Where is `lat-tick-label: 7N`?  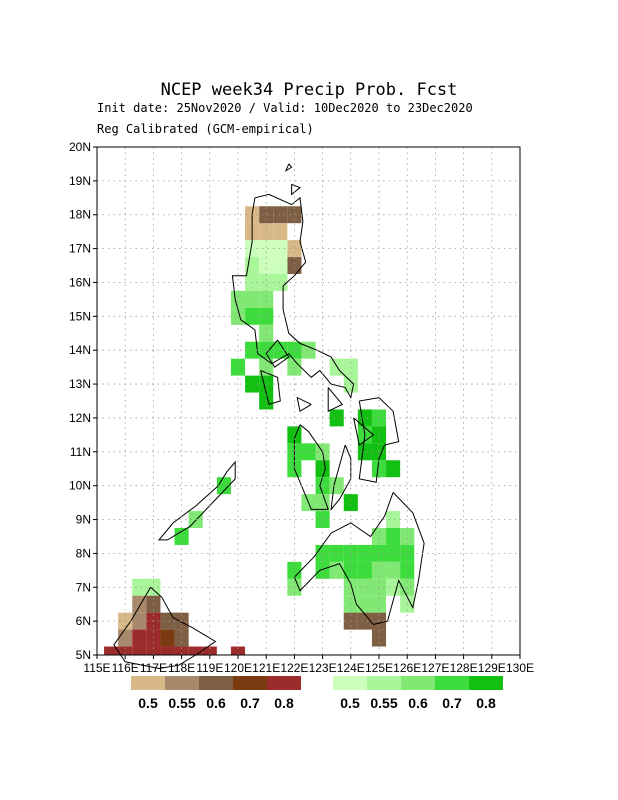
lat-tick-label: 7N is located at coordinates (83, 587).